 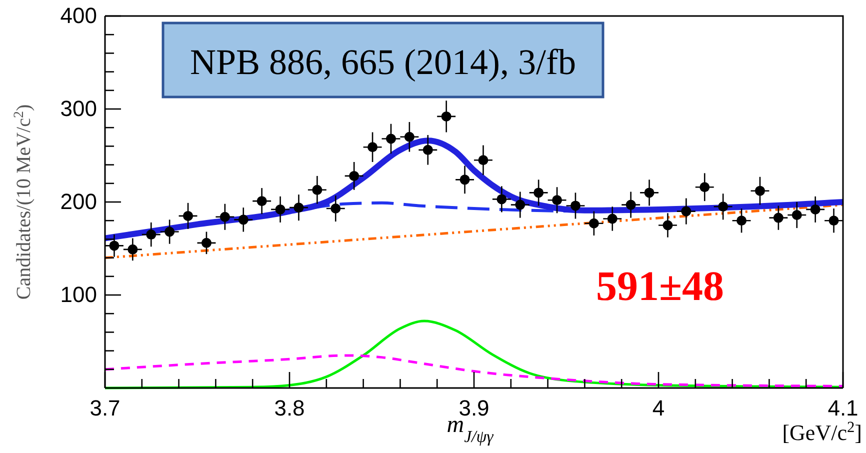 What do you see at coordinates (383, 62) in the screenshot?
I see `annotation: NPB 886, 665 (2014), 3/fb` at bounding box center [383, 62].